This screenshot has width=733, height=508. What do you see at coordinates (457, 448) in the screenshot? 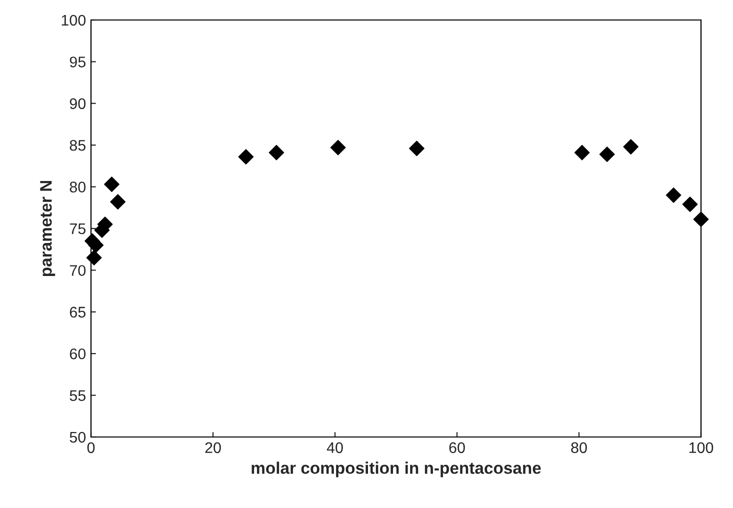
I see `x-tick-label: 60` at bounding box center [457, 448].